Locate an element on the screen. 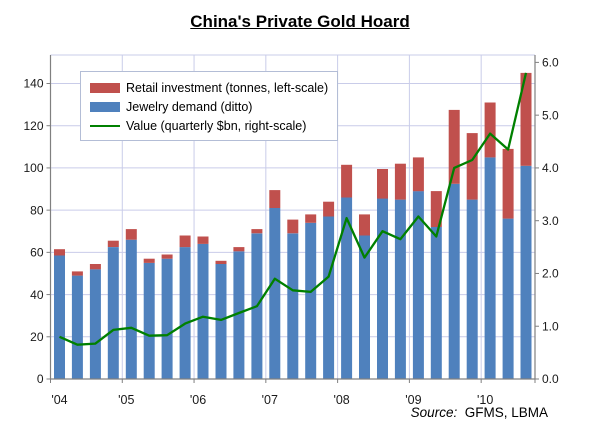 This screenshot has height=435, width=600. left-tick-label: 80 is located at coordinates (37, 210).